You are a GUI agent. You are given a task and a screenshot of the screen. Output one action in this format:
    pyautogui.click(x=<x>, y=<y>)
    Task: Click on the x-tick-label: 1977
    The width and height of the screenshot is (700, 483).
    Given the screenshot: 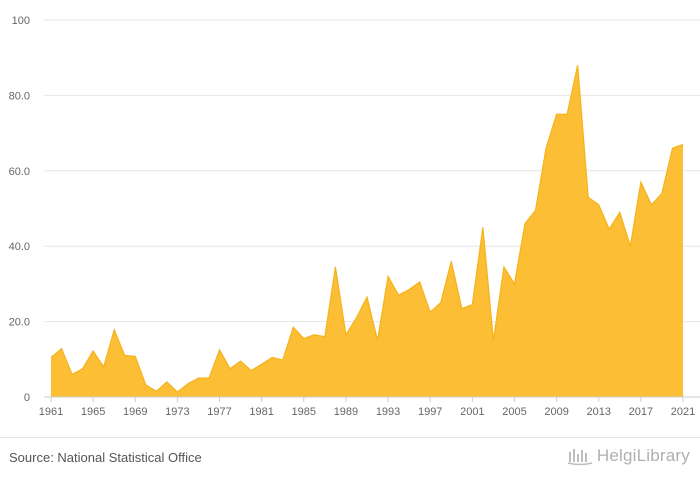 What is the action you would take?
    pyautogui.click(x=219, y=412)
    